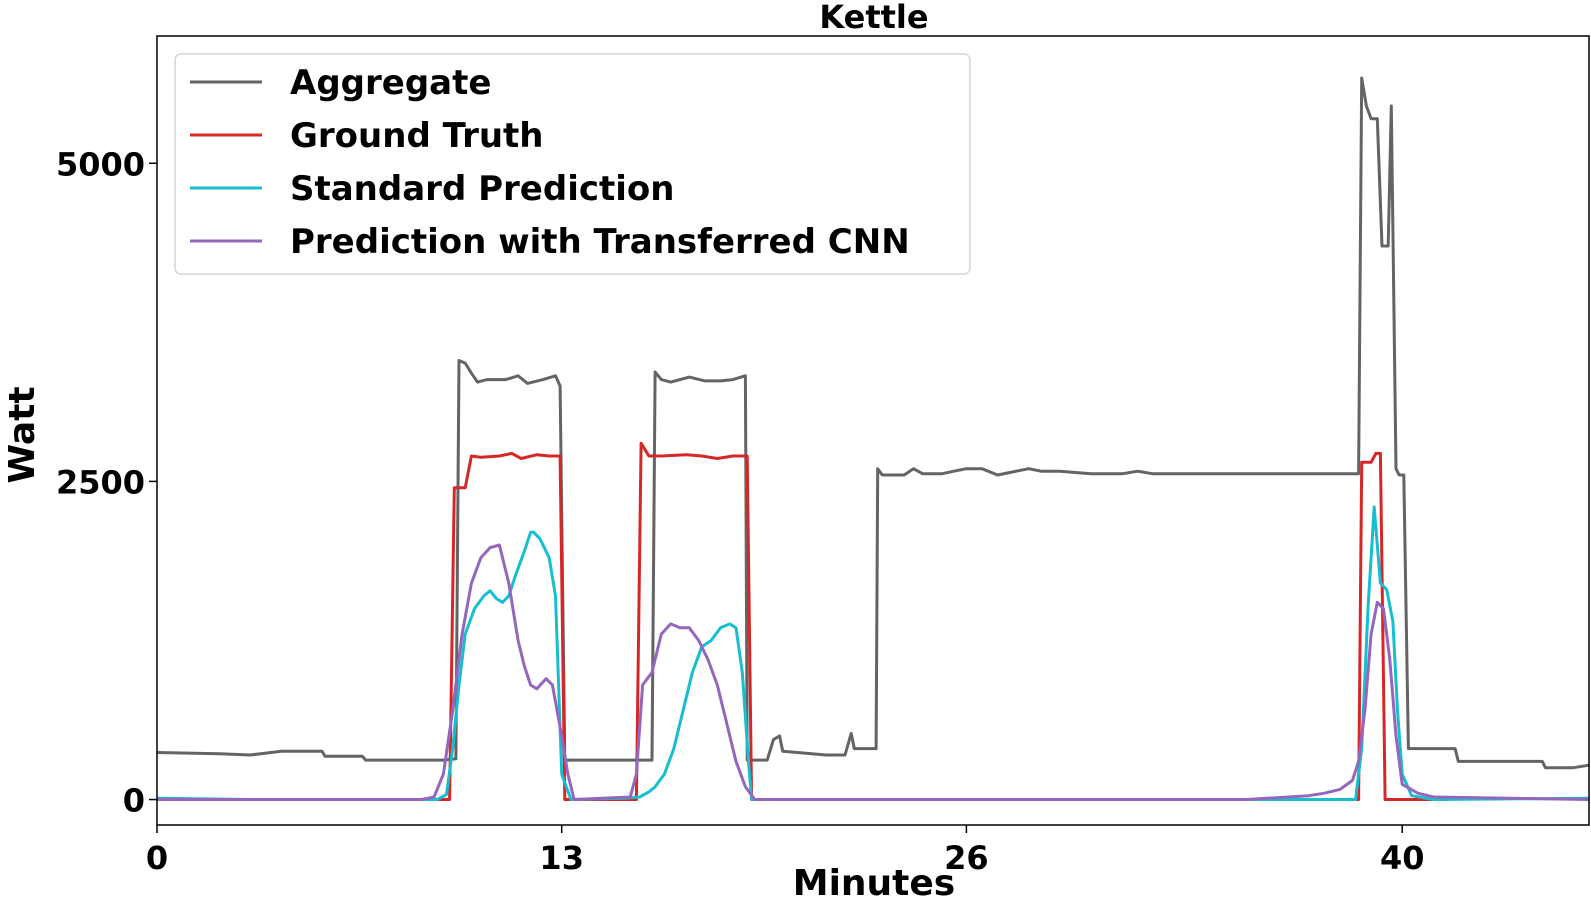 The height and width of the screenshot is (903, 1591). I want to click on y-tick-label: 2500, so click(100, 482).